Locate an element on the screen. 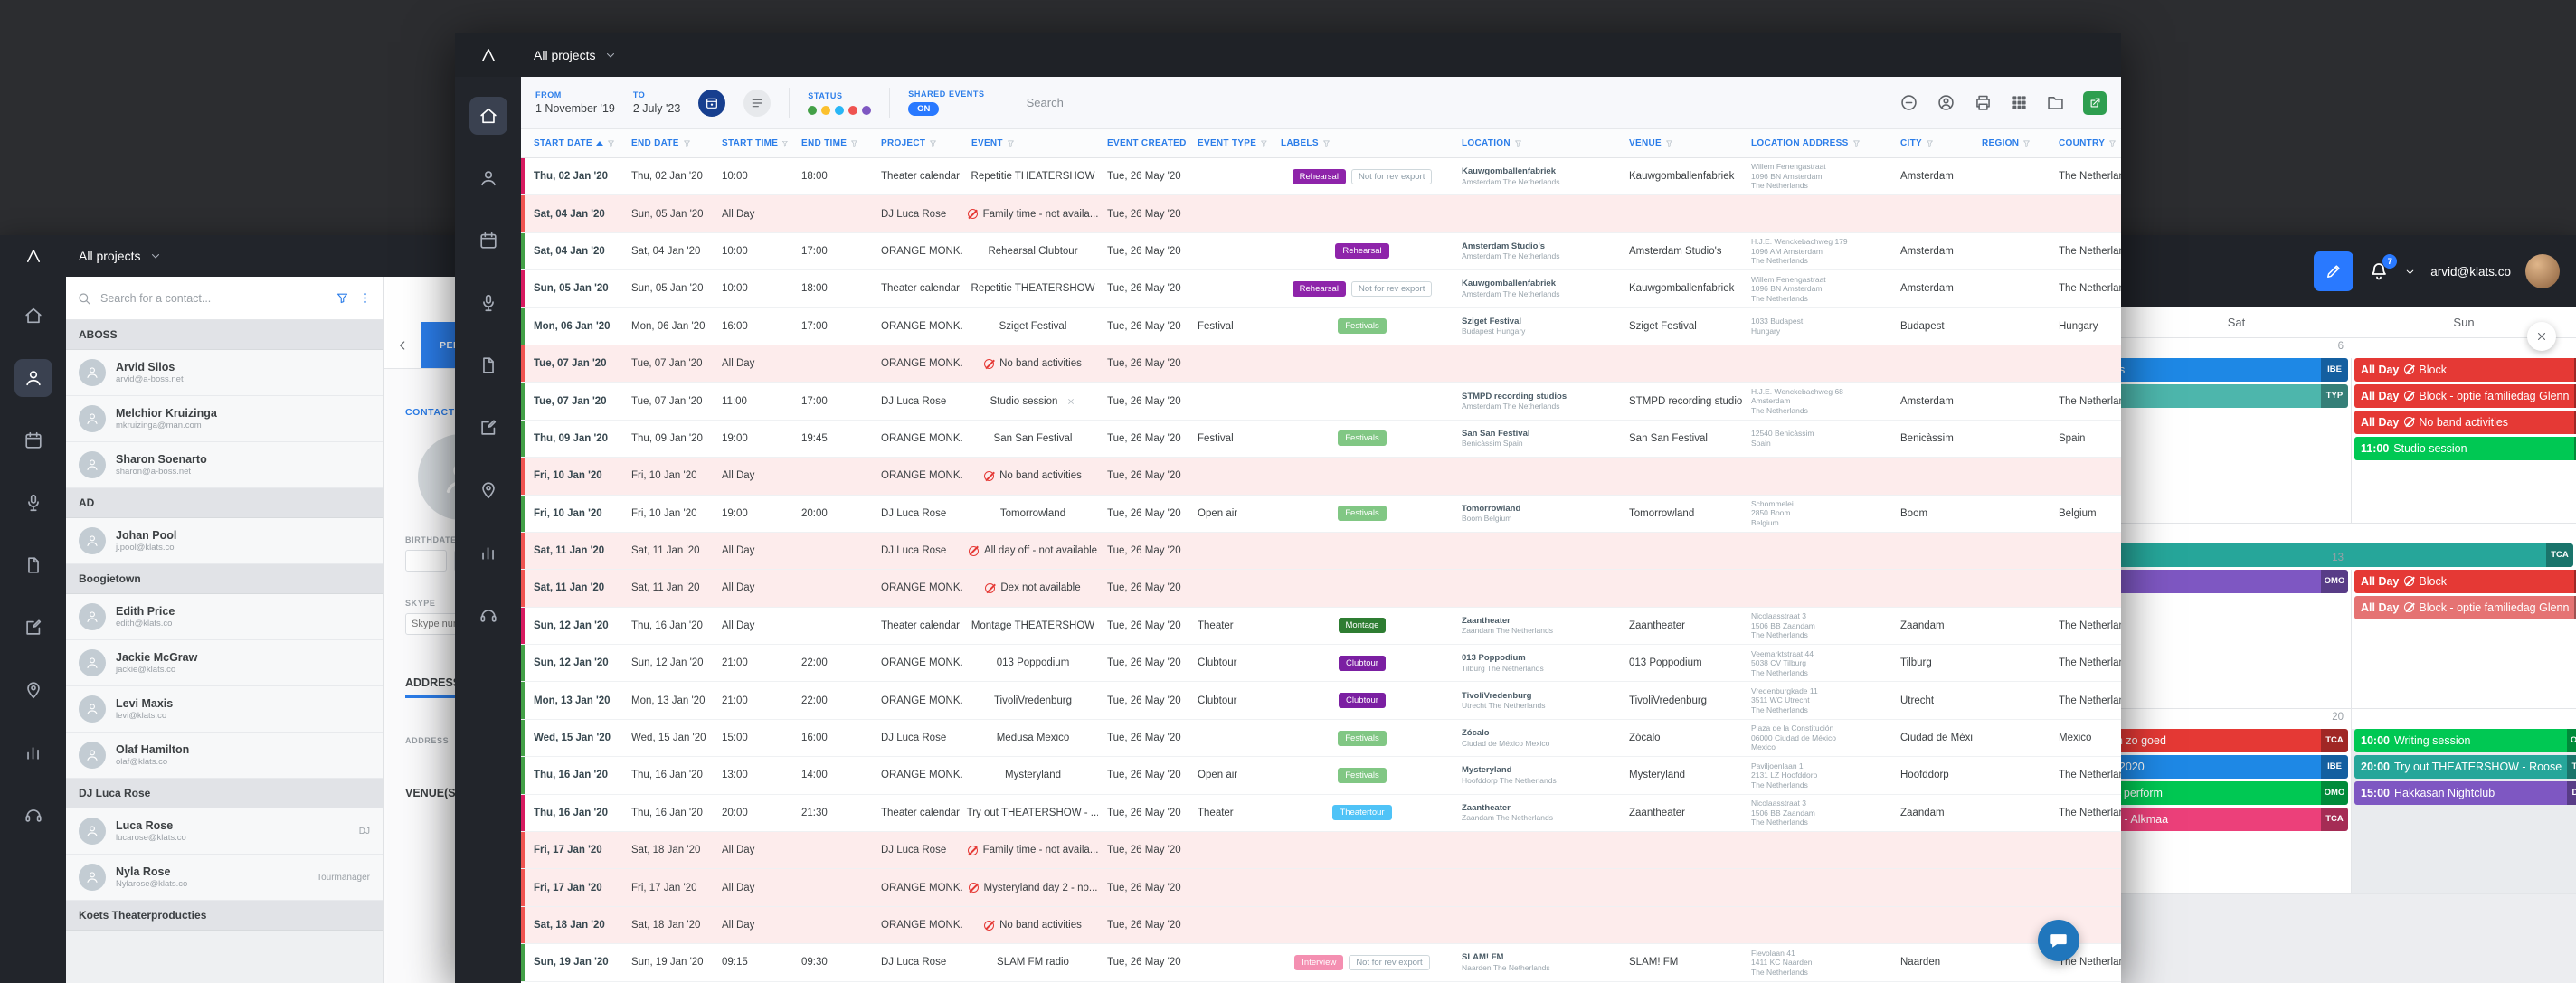  collapse-detail-button is located at coordinates (403, 345).